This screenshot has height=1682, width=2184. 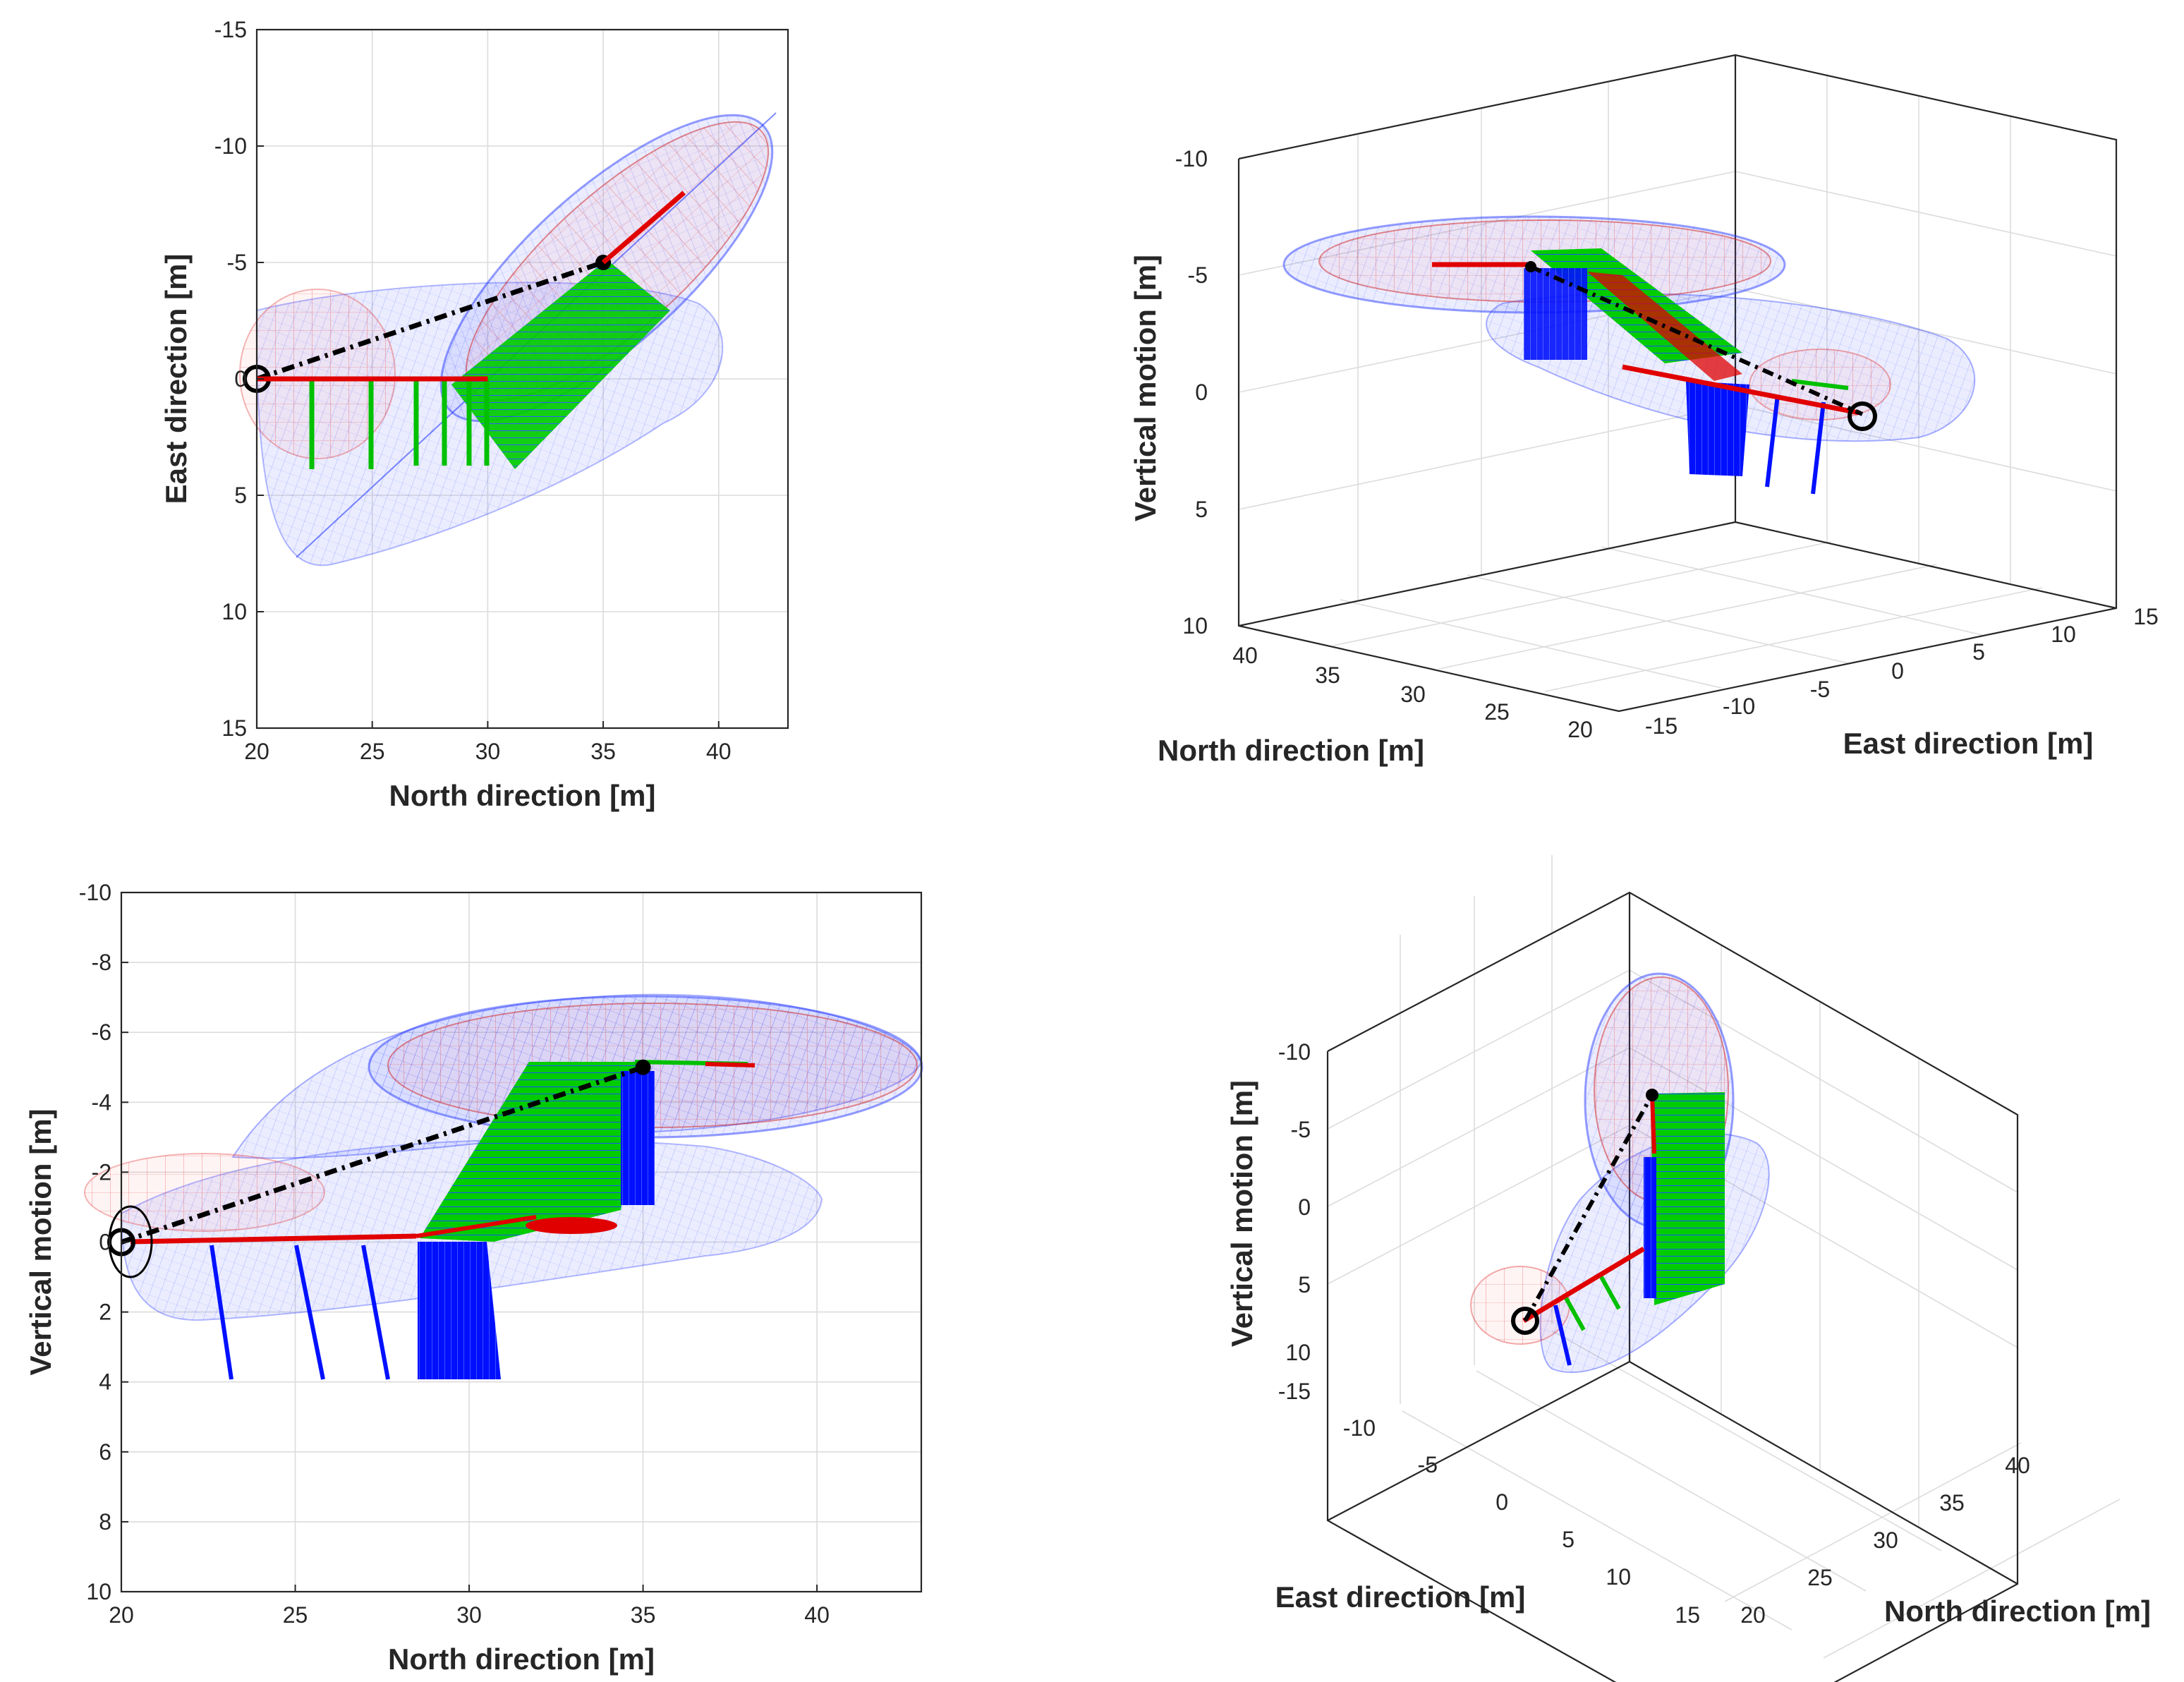 I want to click on panel3-y-tick: 0, so click(x=105, y=1242).